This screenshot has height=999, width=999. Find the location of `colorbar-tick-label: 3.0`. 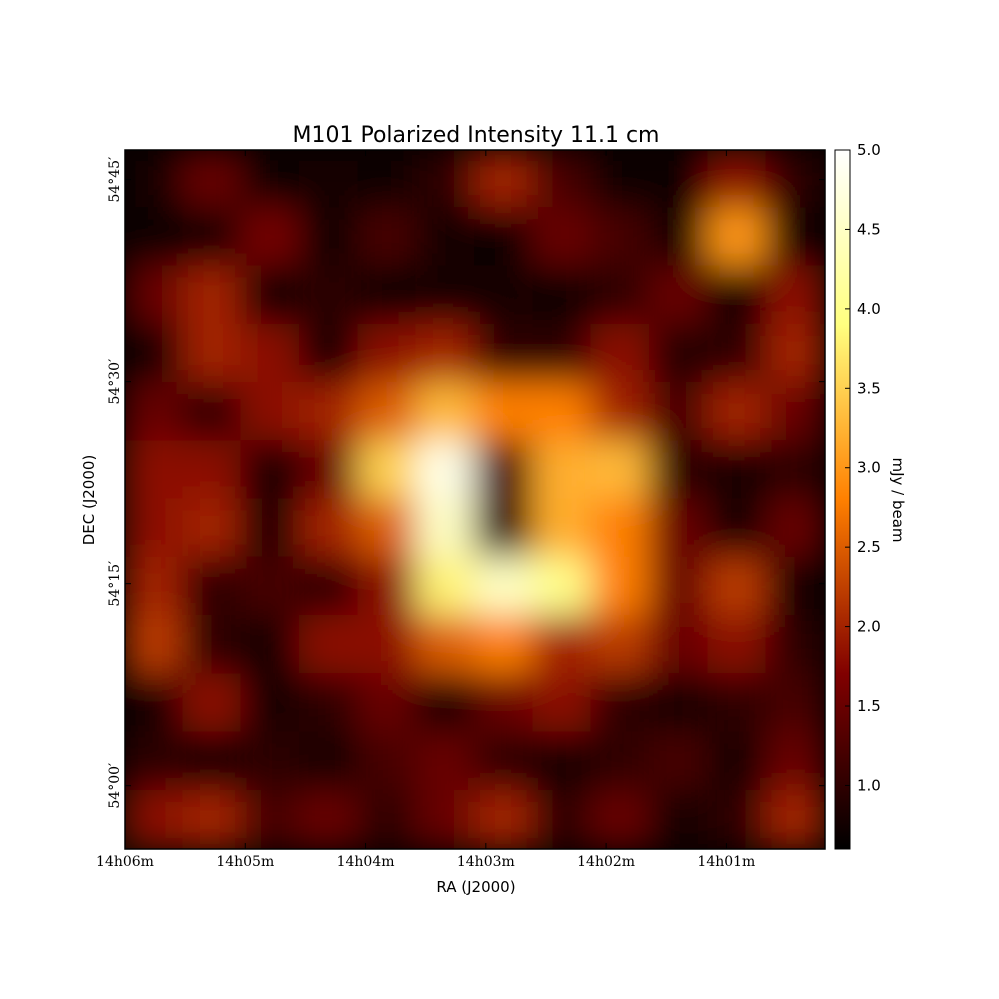

colorbar-tick-label: 3.0 is located at coordinates (869, 468).